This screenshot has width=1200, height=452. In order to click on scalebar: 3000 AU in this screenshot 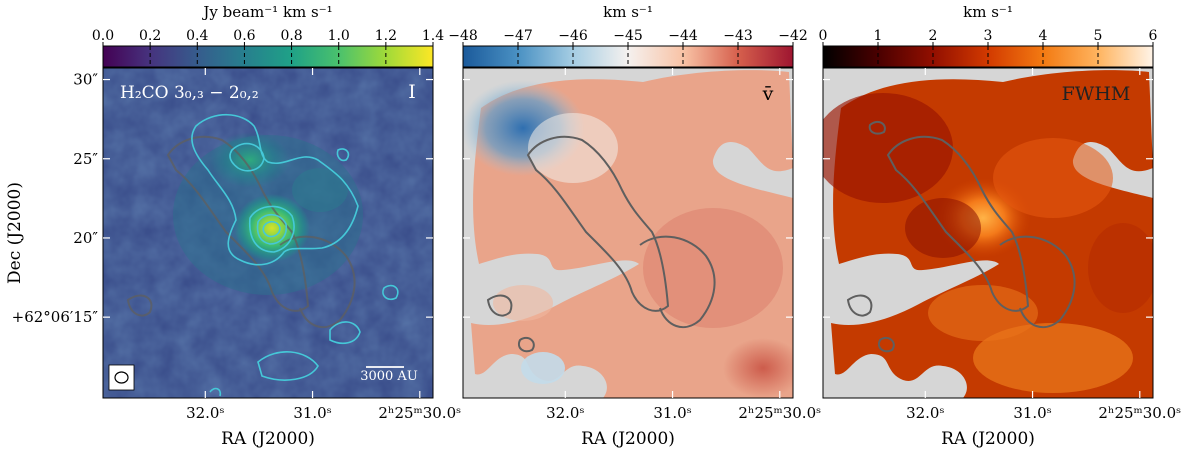, I will do `click(389, 375)`.